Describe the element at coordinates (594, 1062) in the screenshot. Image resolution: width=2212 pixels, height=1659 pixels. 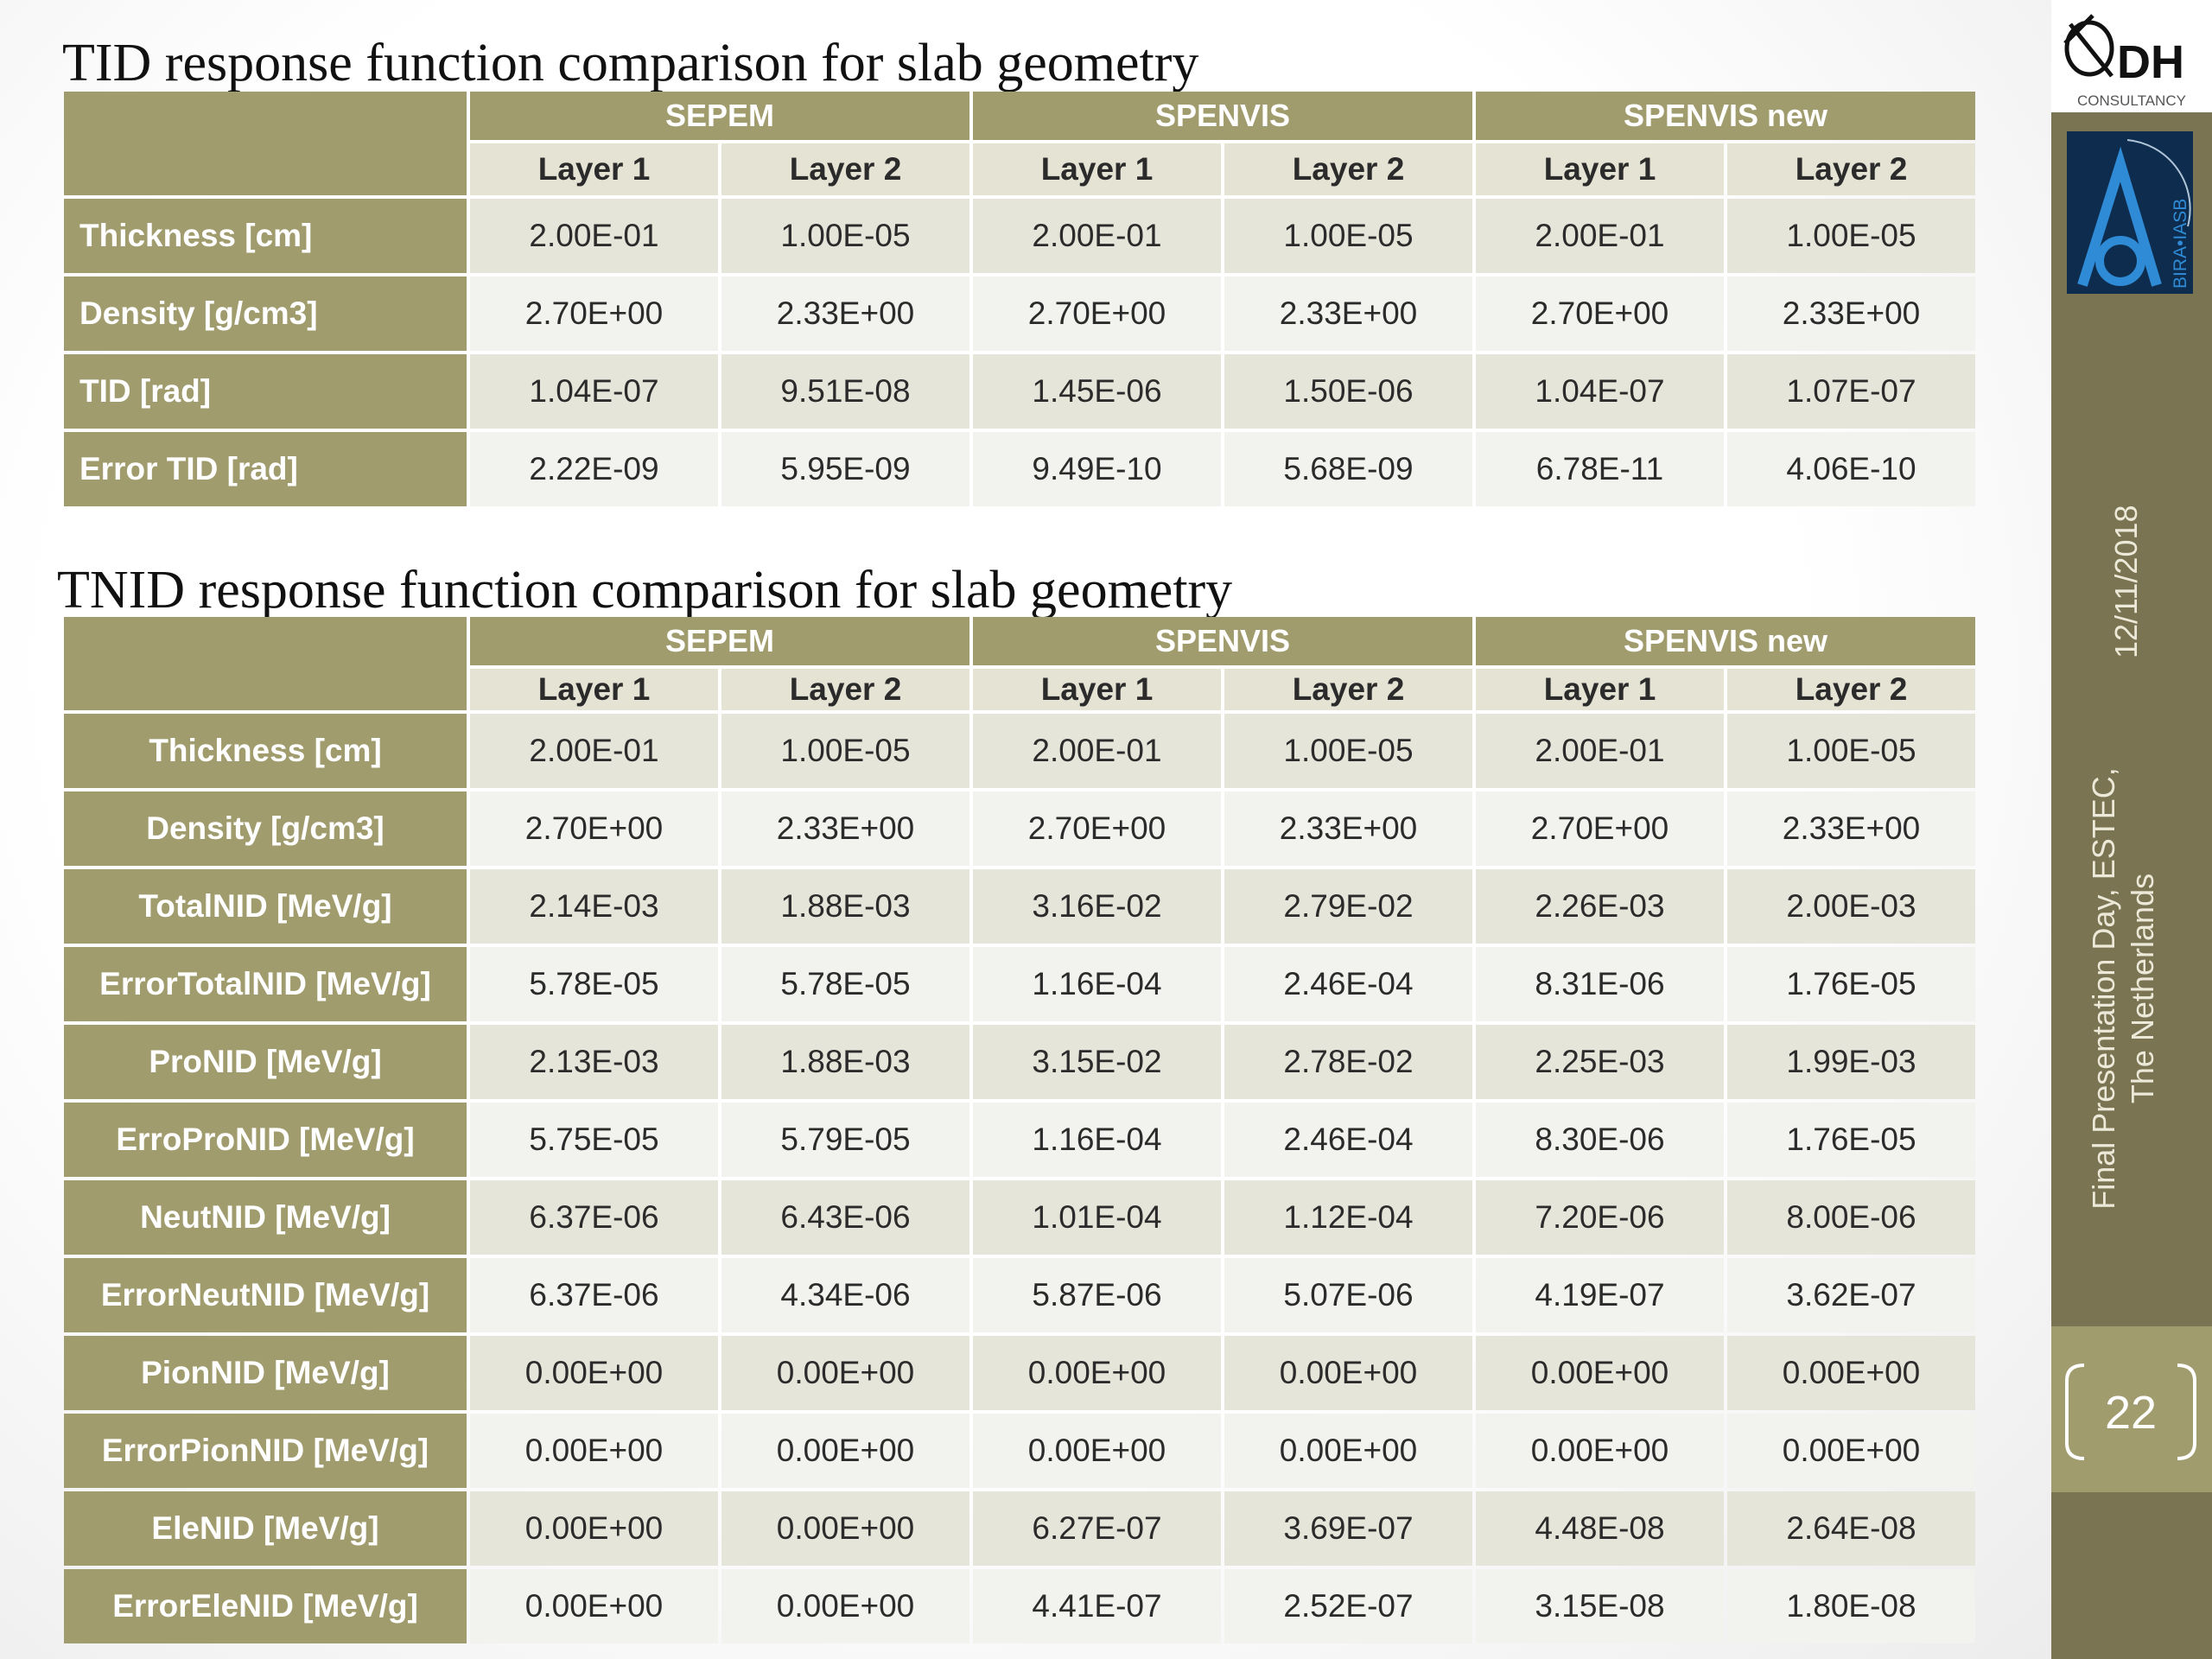
I see `table-cell: 2.13E-03` at that location.